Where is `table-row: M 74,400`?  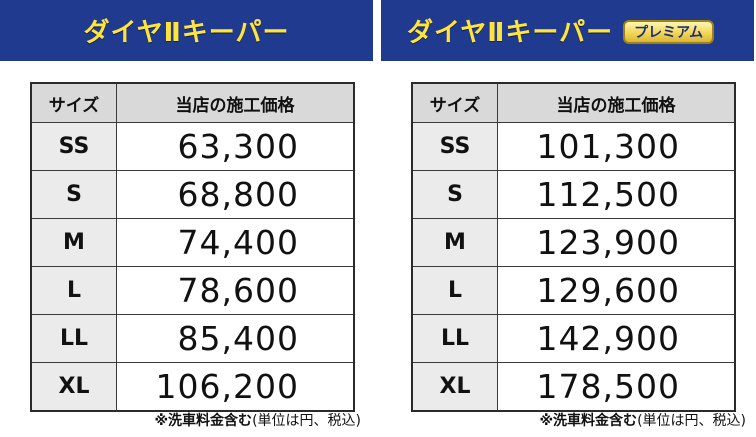 table-row: M 74,400 is located at coordinates (192, 242).